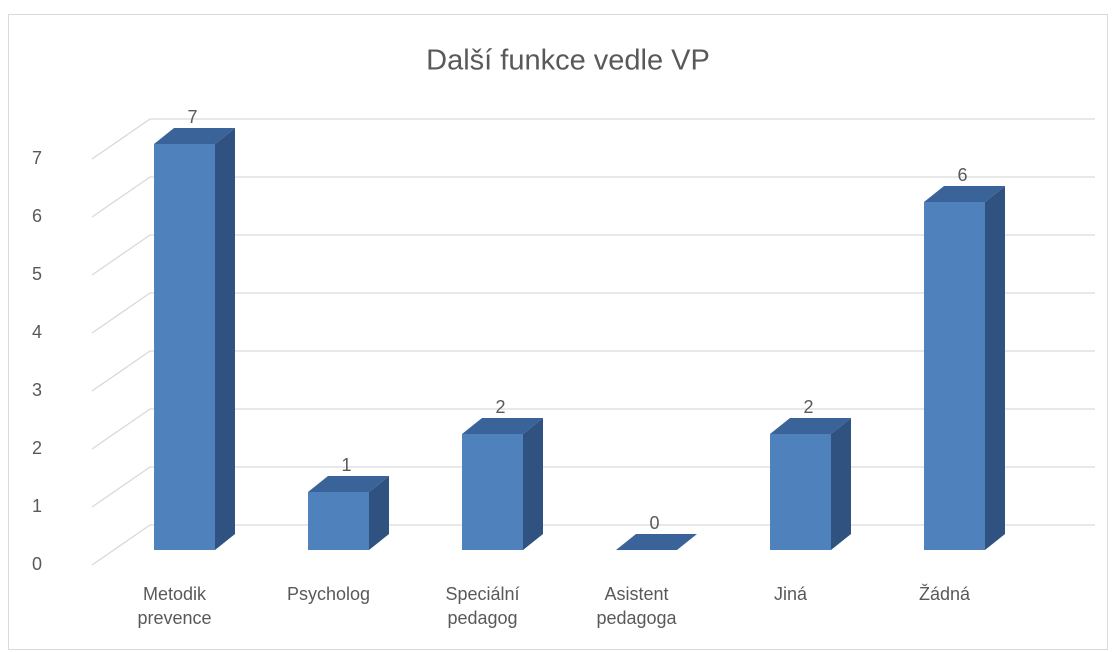 The width and height of the screenshot is (1116, 652). I want to click on y-tick-label: 4, so click(37, 332).